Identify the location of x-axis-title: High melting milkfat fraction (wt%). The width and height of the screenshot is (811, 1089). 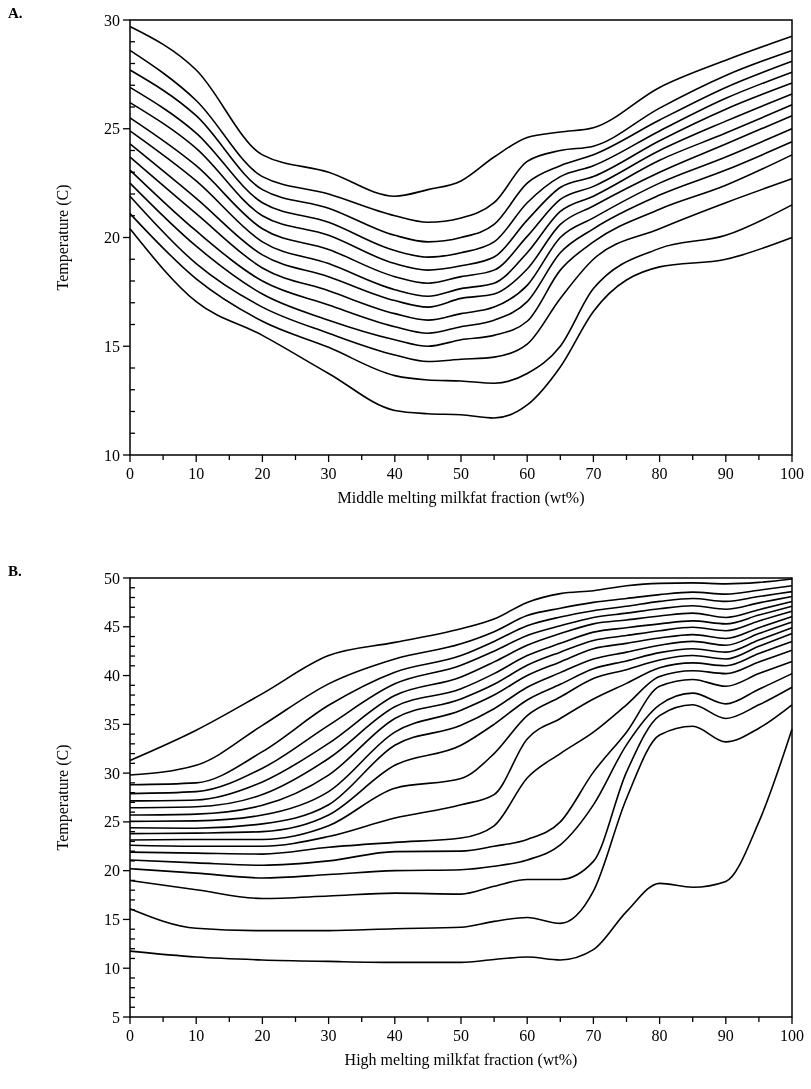
(461, 1060).